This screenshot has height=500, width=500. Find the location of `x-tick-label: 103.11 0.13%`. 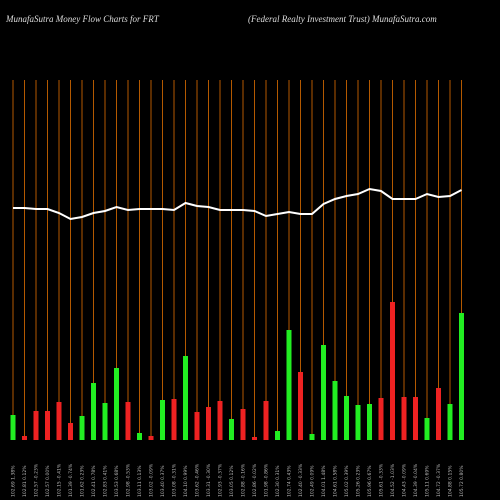

x-tick-label: 103.11 0.13% is located at coordinates (140, 481).